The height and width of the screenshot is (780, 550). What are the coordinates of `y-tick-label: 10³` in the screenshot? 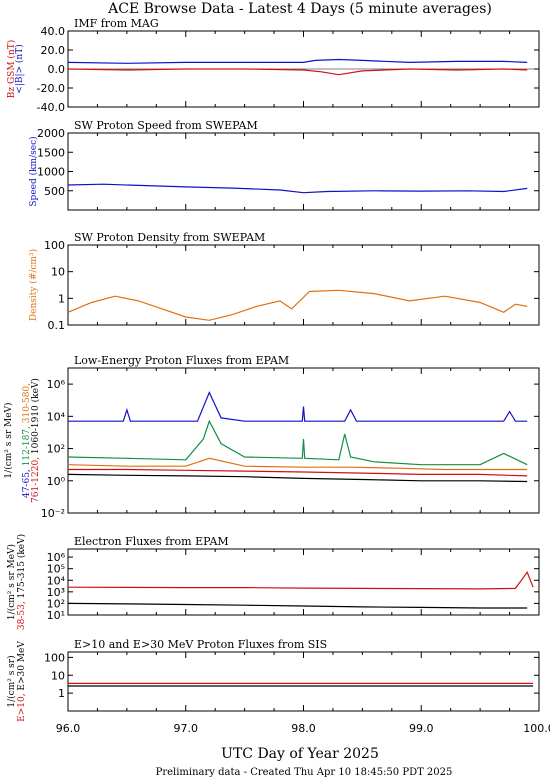 It's located at (56, 592).